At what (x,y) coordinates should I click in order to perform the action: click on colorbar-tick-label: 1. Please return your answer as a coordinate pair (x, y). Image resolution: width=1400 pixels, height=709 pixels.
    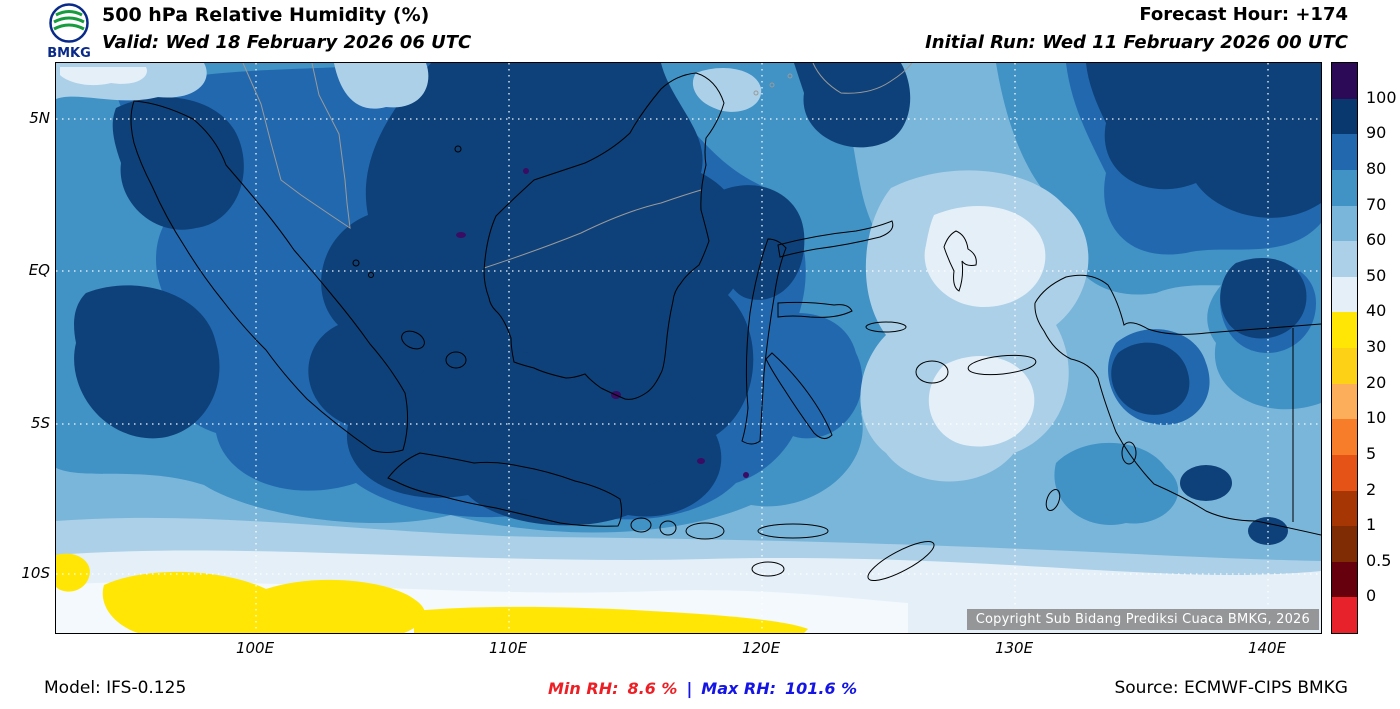
    Looking at the image, I should click on (1371, 525).